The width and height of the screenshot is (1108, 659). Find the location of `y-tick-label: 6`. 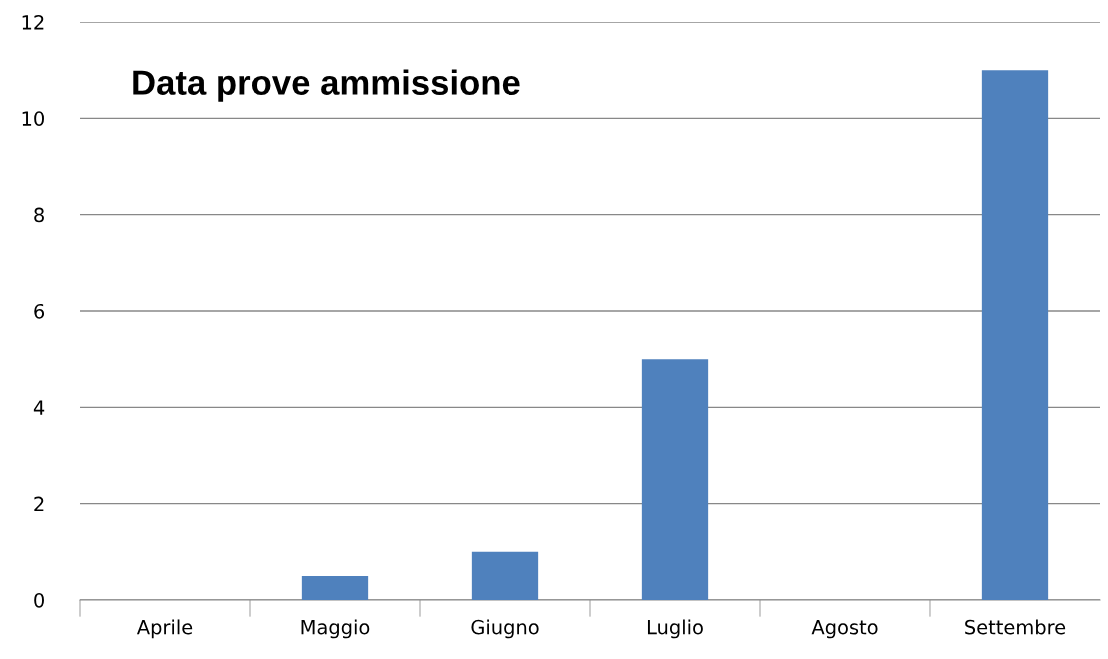

y-tick-label: 6 is located at coordinates (39, 311).